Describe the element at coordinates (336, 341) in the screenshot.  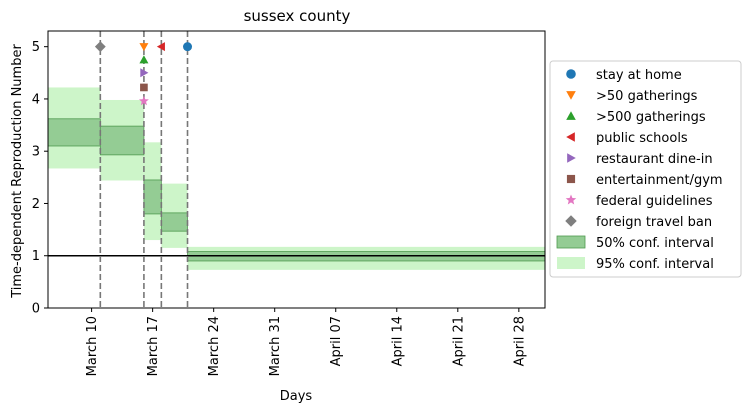
I see `x-tick-label-5: April 07` at that location.